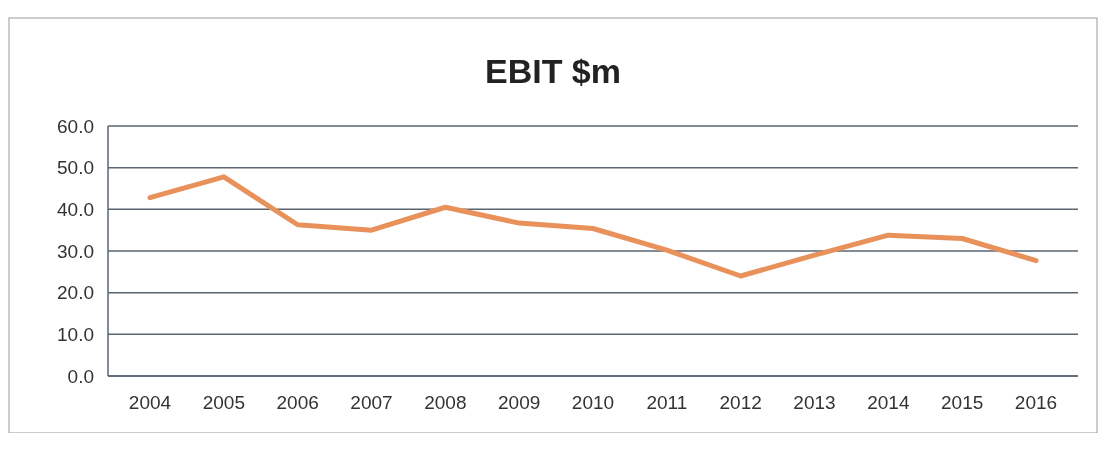 The height and width of the screenshot is (449, 1118). Describe the element at coordinates (75, 168) in the screenshot. I see `y-tick-label: 50.0` at that location.